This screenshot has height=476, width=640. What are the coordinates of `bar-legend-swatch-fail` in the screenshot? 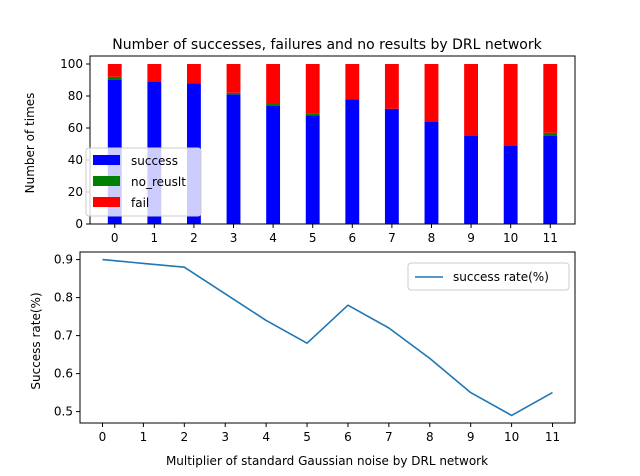 It's located at (106, 202).